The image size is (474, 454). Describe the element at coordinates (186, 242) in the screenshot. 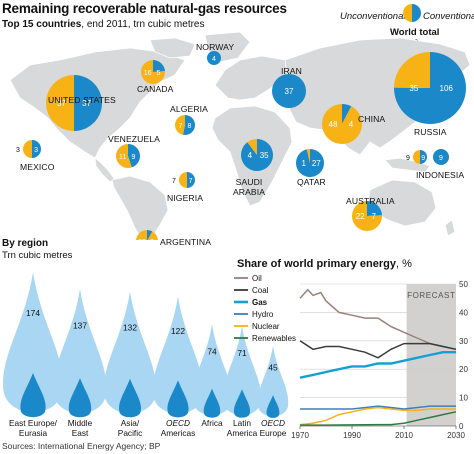

I see `country-label-argentina: ARGENTINA` at that location.